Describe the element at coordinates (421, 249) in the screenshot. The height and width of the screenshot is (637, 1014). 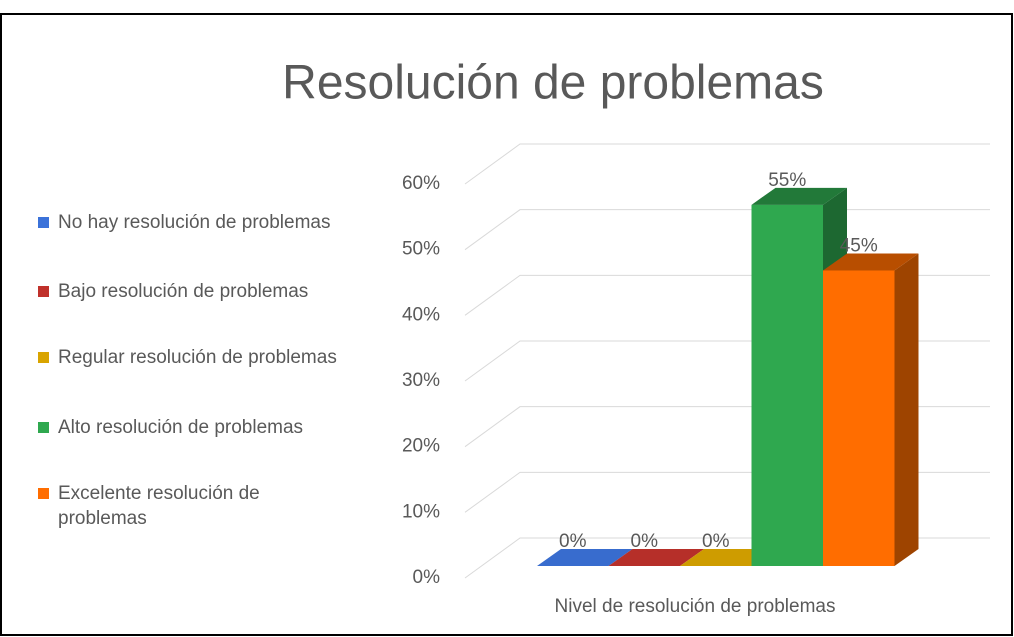
I see `y-tick-label: 50%` at that location.